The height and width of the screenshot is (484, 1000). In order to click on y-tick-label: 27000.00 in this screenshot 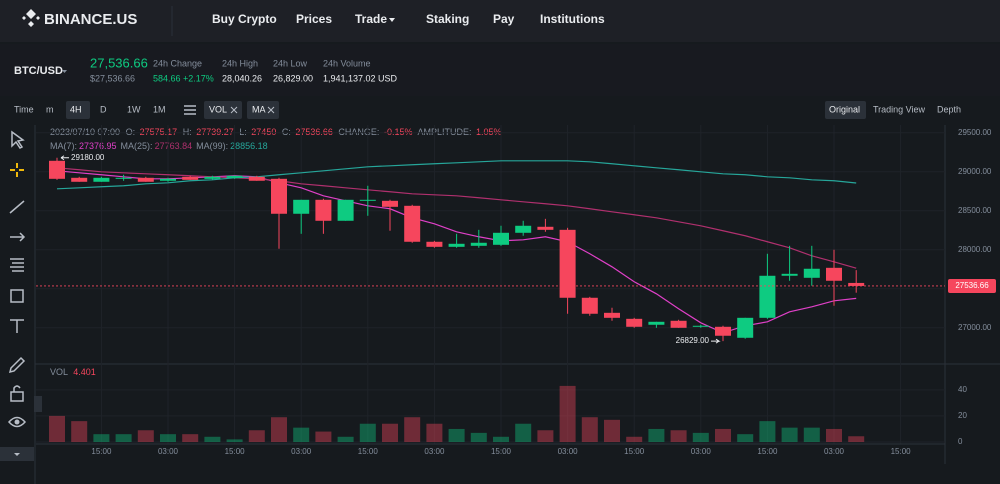, I will do `click(975, 327)`.